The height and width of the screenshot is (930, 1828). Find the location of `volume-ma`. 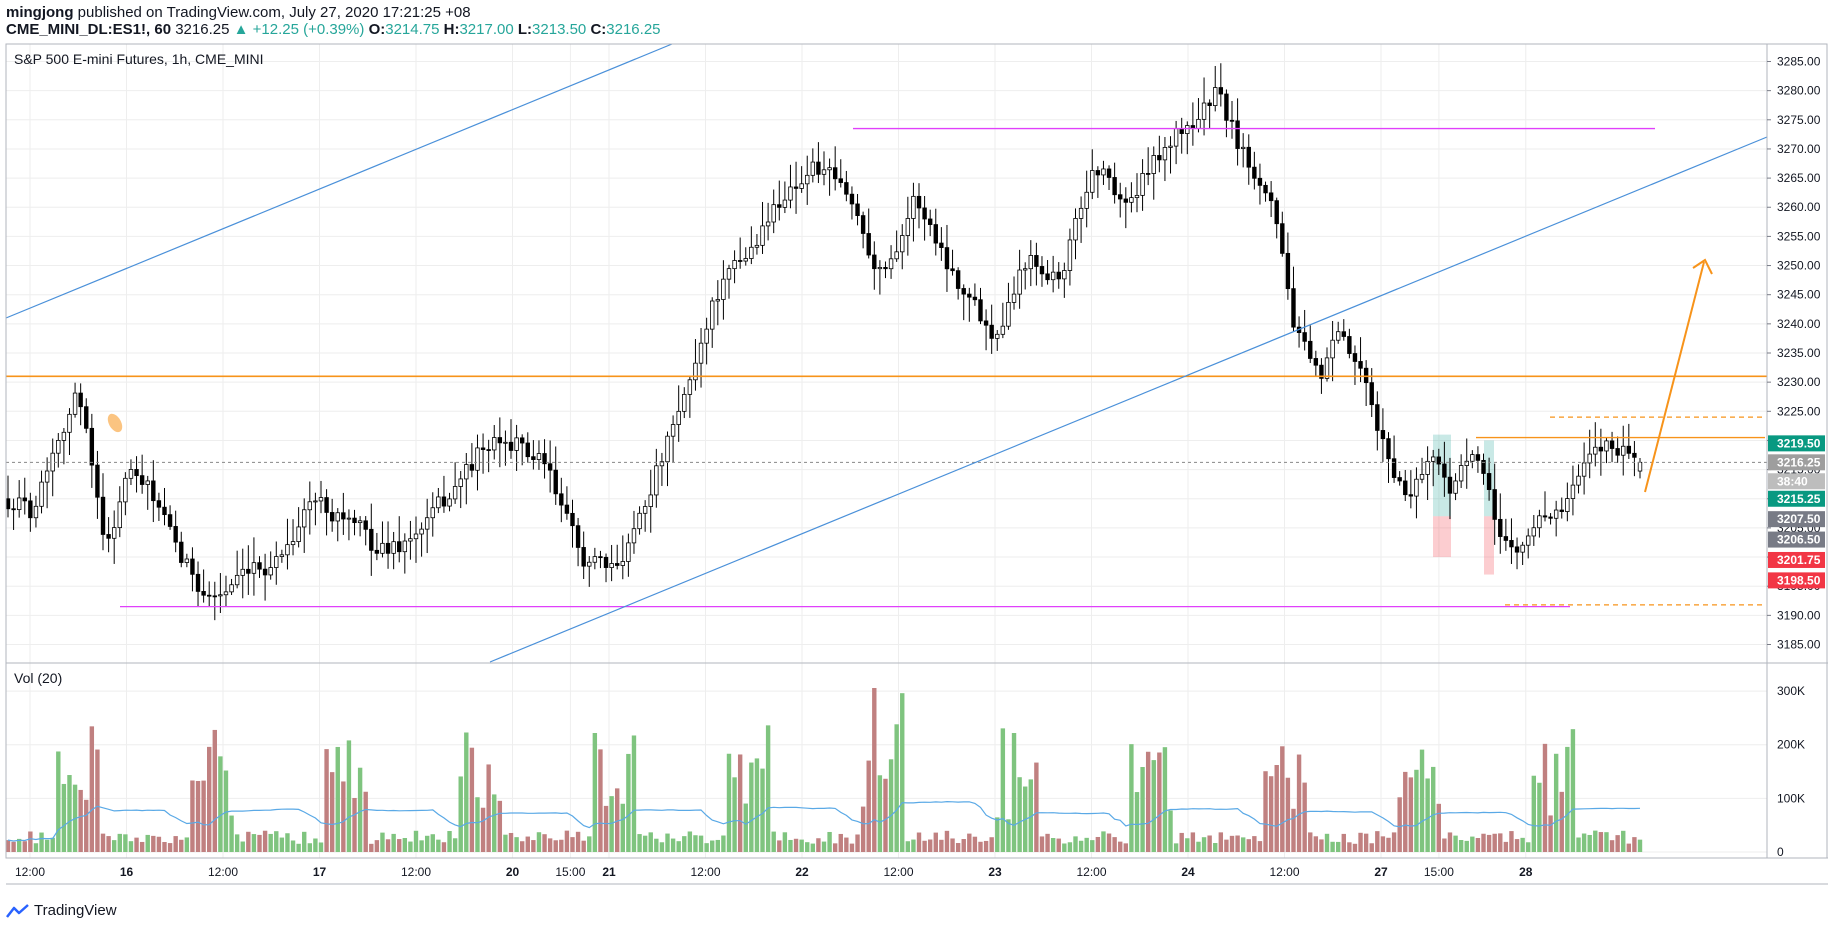

volume-ma is located at coordinates (824, 821).